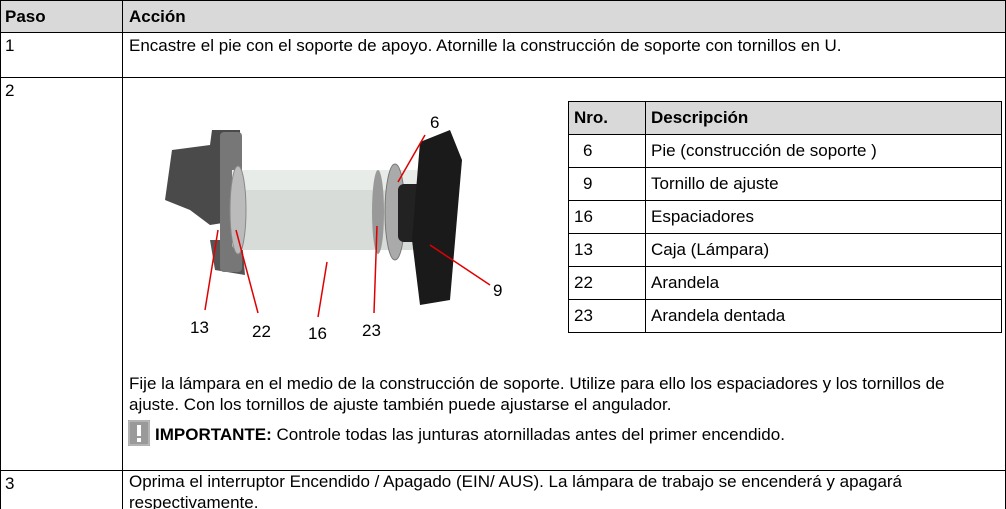  Describe the element at coordinates (588, 150) in the screenshot. I see `part-number-cell-text: 6` at that location.